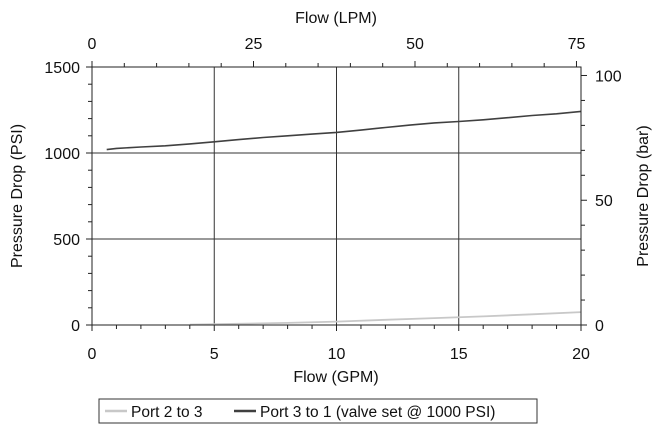 This screenshot has width=655, height=424. Describe the element at coordinates (167, 412) in the screenshot. I see `legend-label-port-2-to-3: Port 2 to 3` at that location.